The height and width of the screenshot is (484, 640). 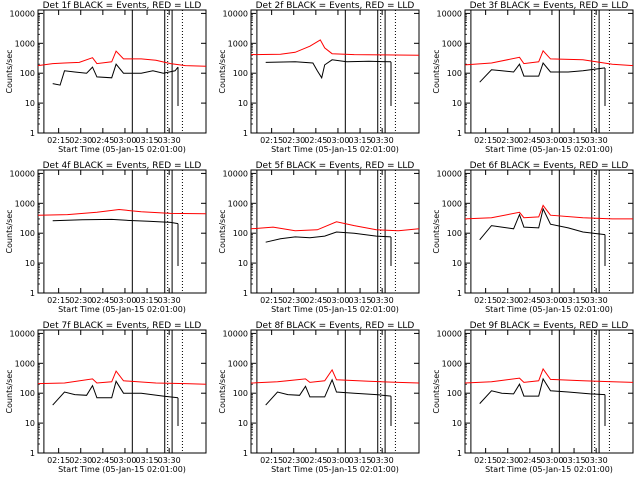 I want to click on chart-title: Det 8f BLACK = Events, RED = LLD, so click(x=335, y=326).